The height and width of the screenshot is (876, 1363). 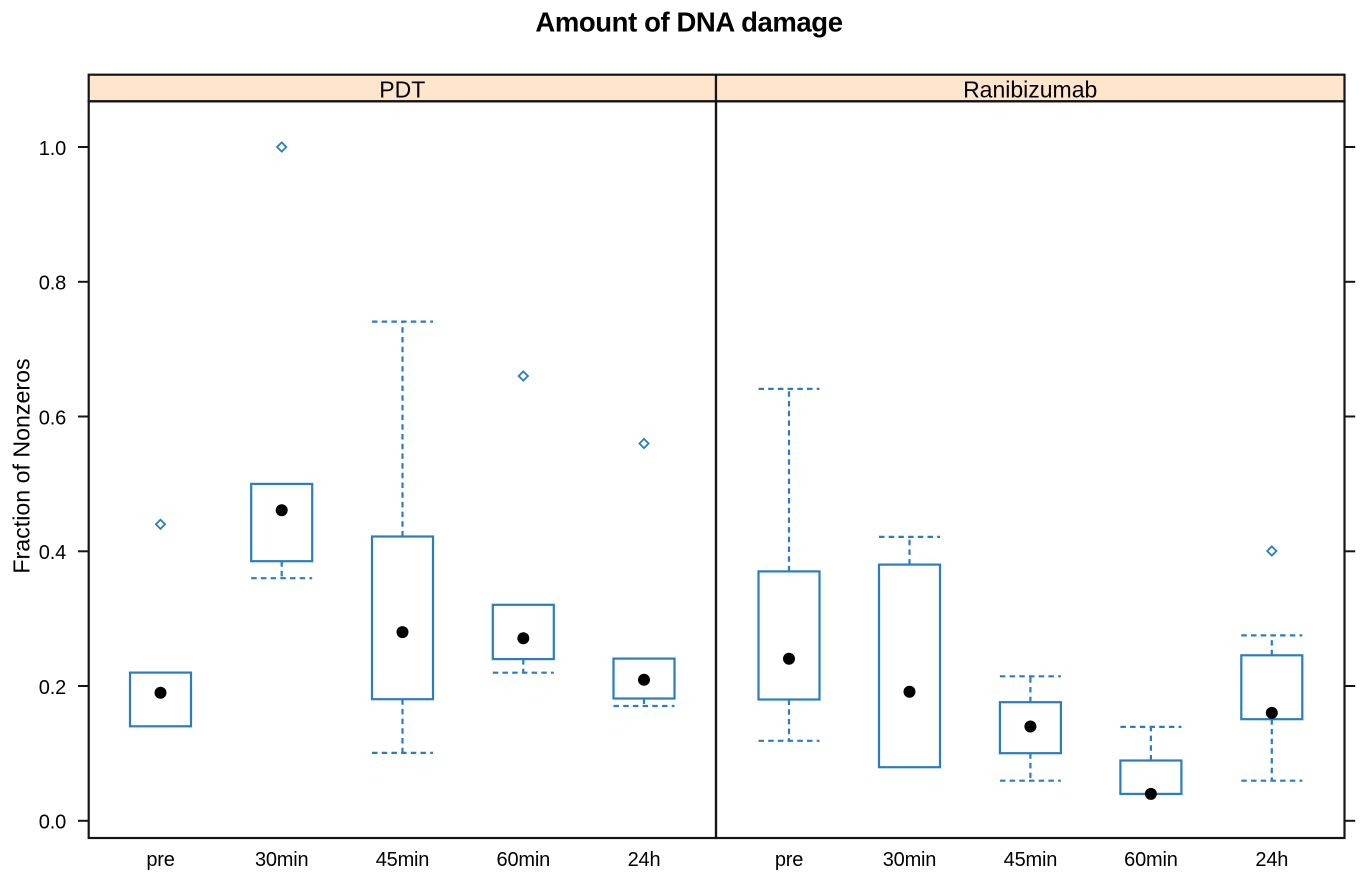 What do you see at coordinates (52, 688) in the screenshot?
I see `svg-text: 0.2` at bounding box center [52, 688].